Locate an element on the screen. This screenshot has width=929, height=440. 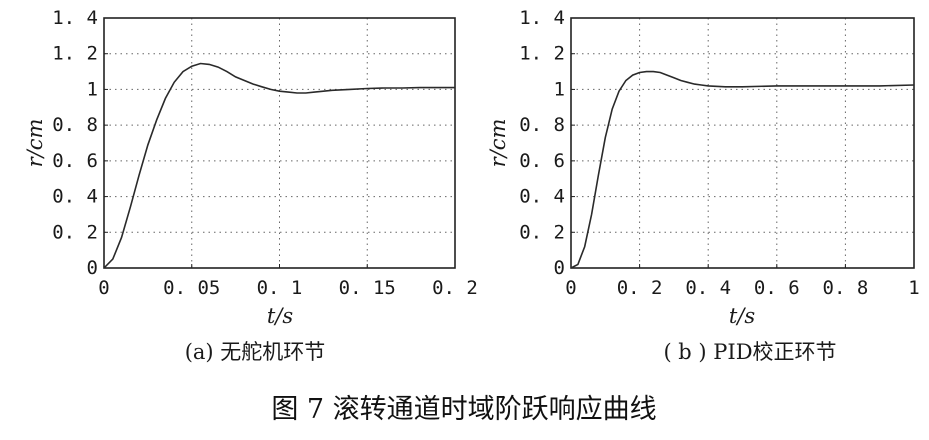
x-tick-label: 0. 05 is located at coordinates (191, 288).